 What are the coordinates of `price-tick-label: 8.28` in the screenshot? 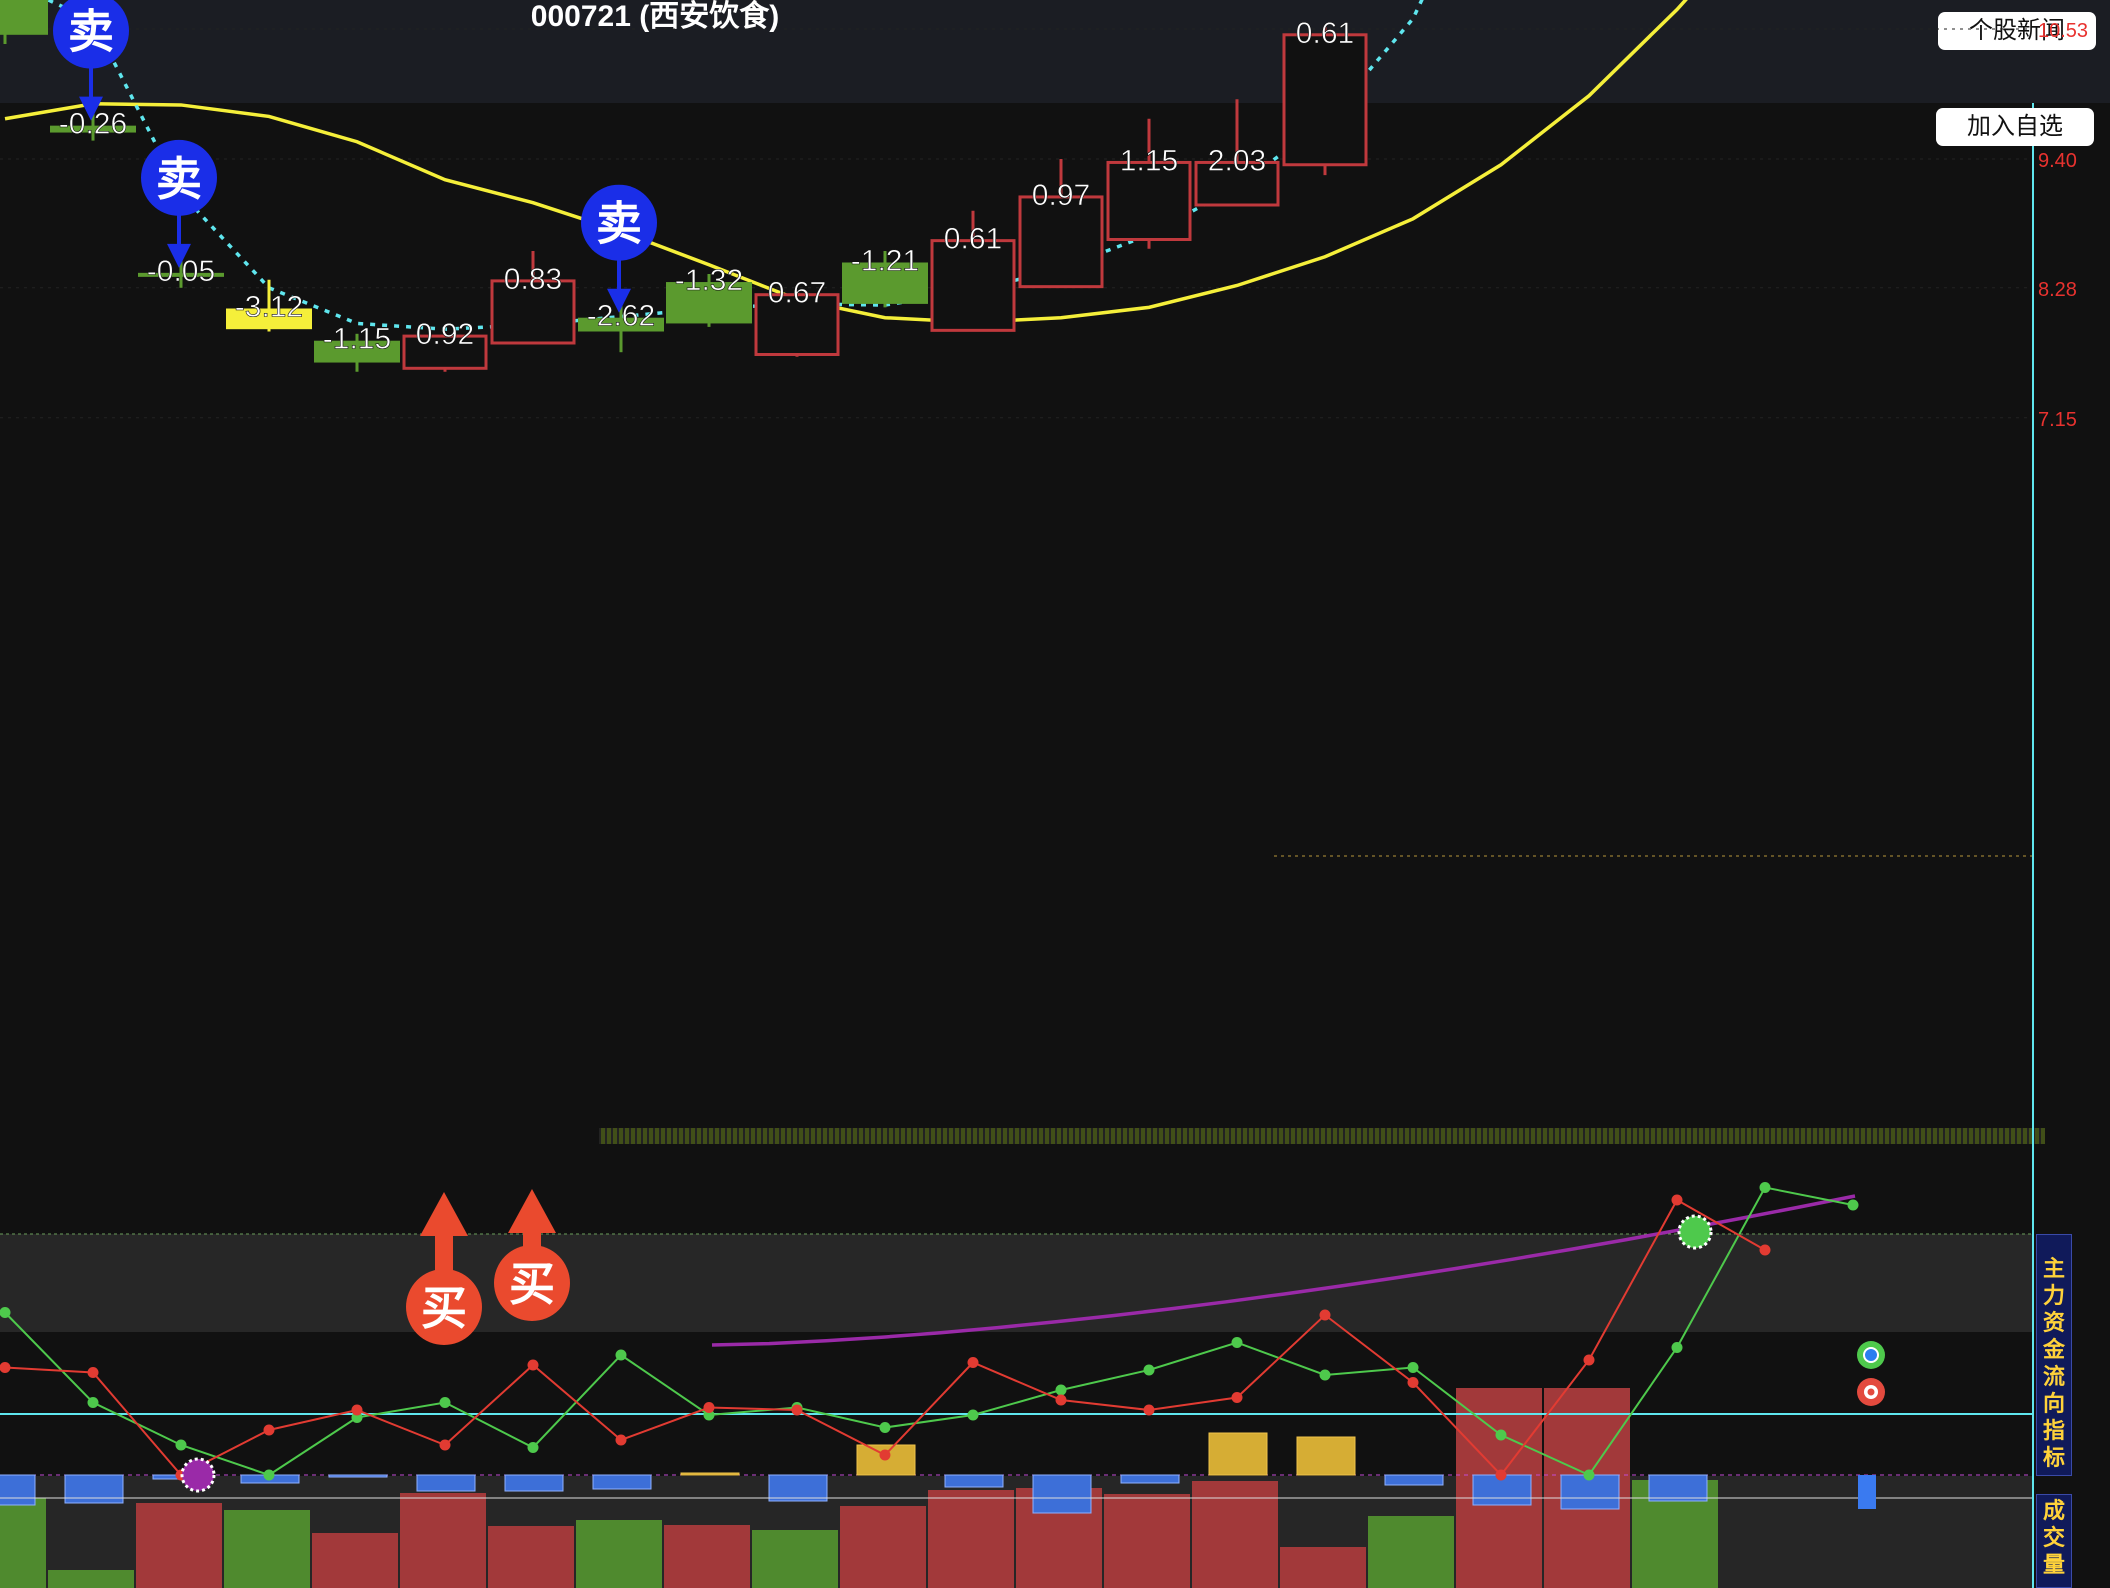 It's located at (2057, 290).